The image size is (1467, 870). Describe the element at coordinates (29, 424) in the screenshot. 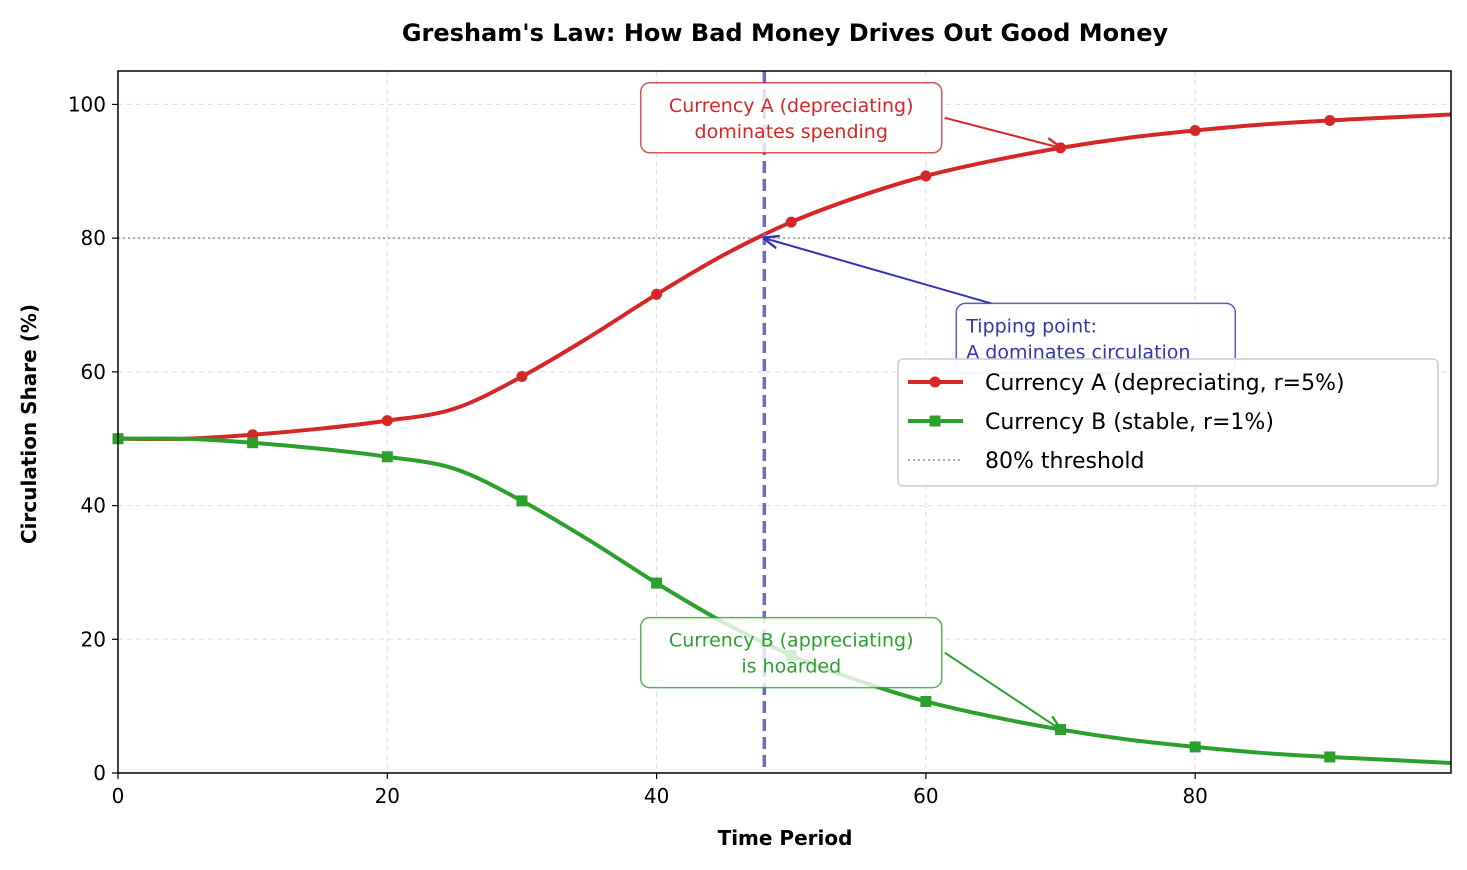

I see `y-axis-label: Circulation Share (%)` at that location.